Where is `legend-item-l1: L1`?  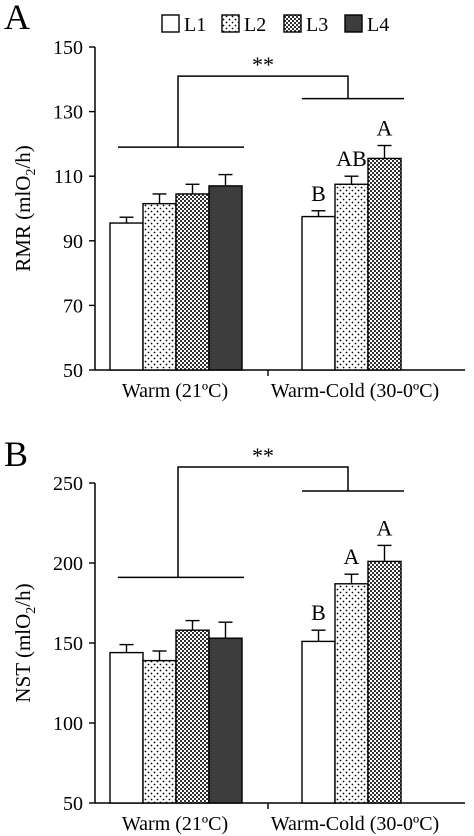 legend-item-l1: L1 is located at coordinates (183, 25).